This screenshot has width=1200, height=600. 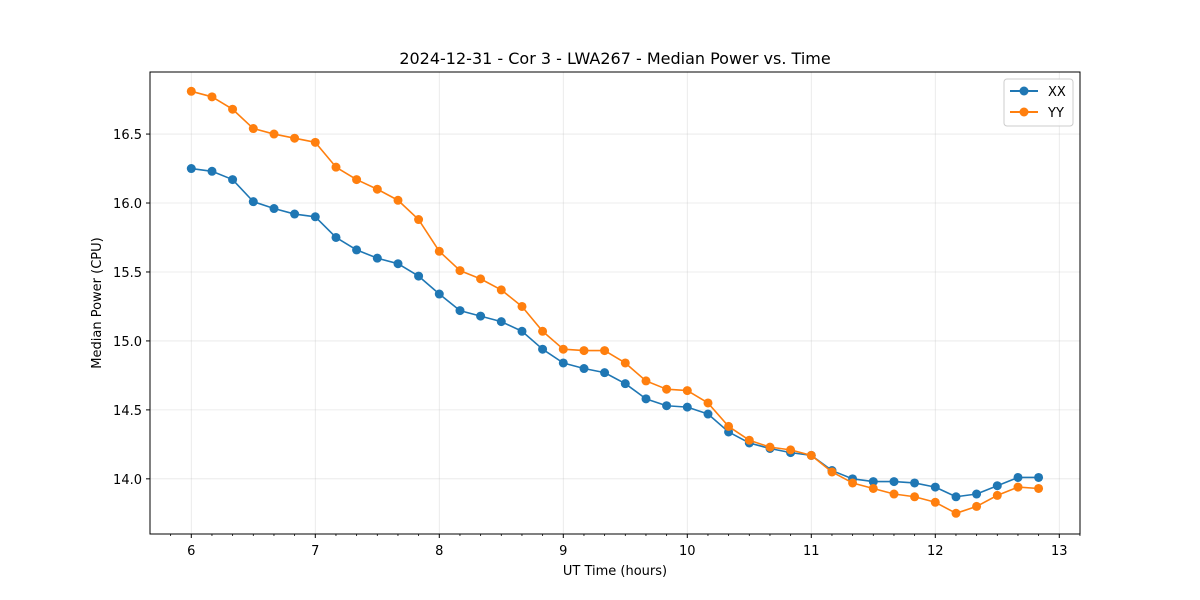 What do you see at coordinates (563, 551) in the screenshot?
I see `x-tick-label: 9` at bounding box center [563, 551].